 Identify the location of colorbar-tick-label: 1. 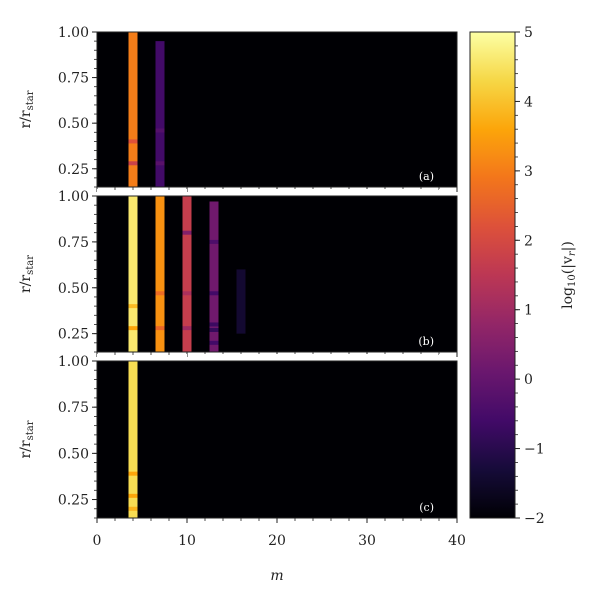
(528, 311).